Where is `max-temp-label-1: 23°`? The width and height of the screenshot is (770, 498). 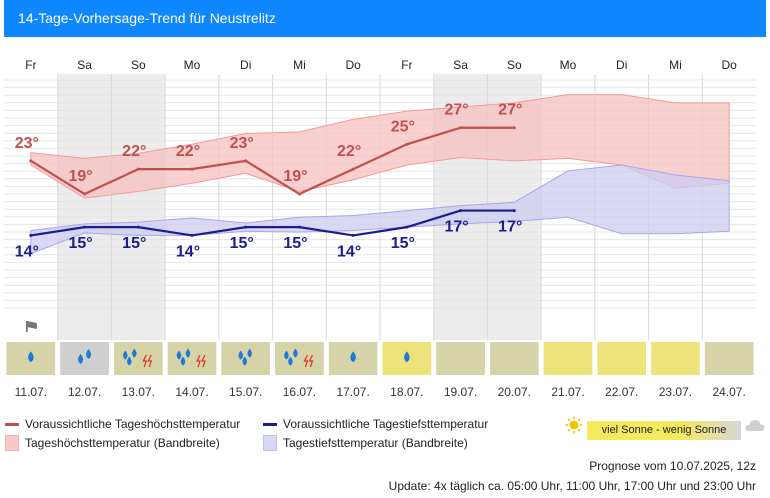
max-temp-label-1: 23° is located at coordinates (27, 143).